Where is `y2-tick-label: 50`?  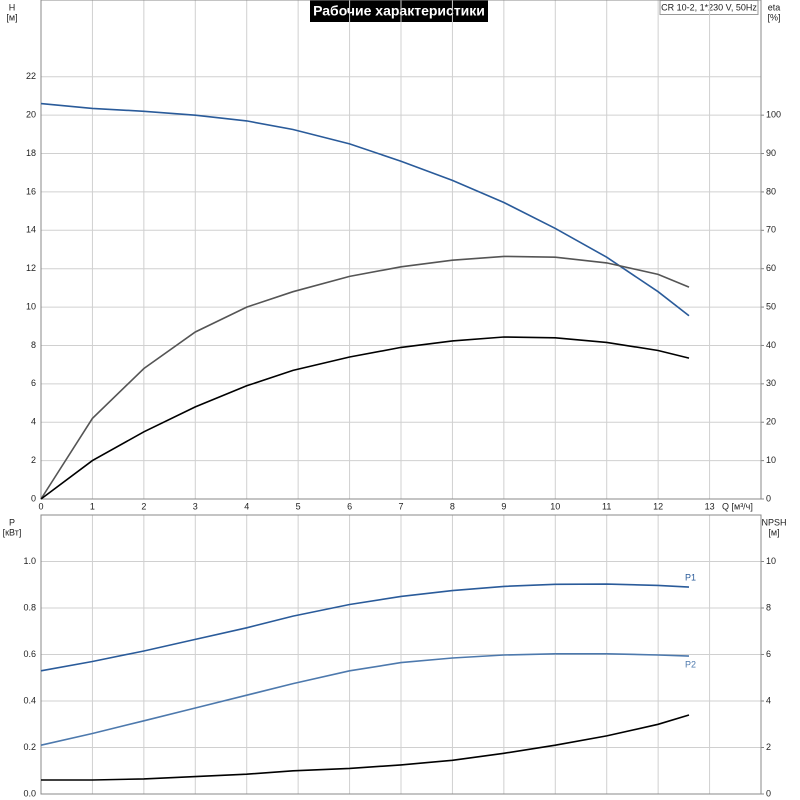
y2-tick-label: 50 is located at coordinates (771, 306).